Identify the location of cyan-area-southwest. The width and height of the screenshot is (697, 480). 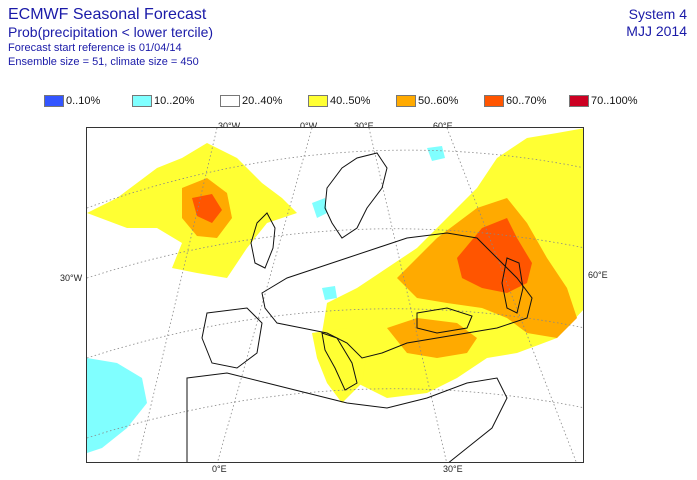
(117, 405).